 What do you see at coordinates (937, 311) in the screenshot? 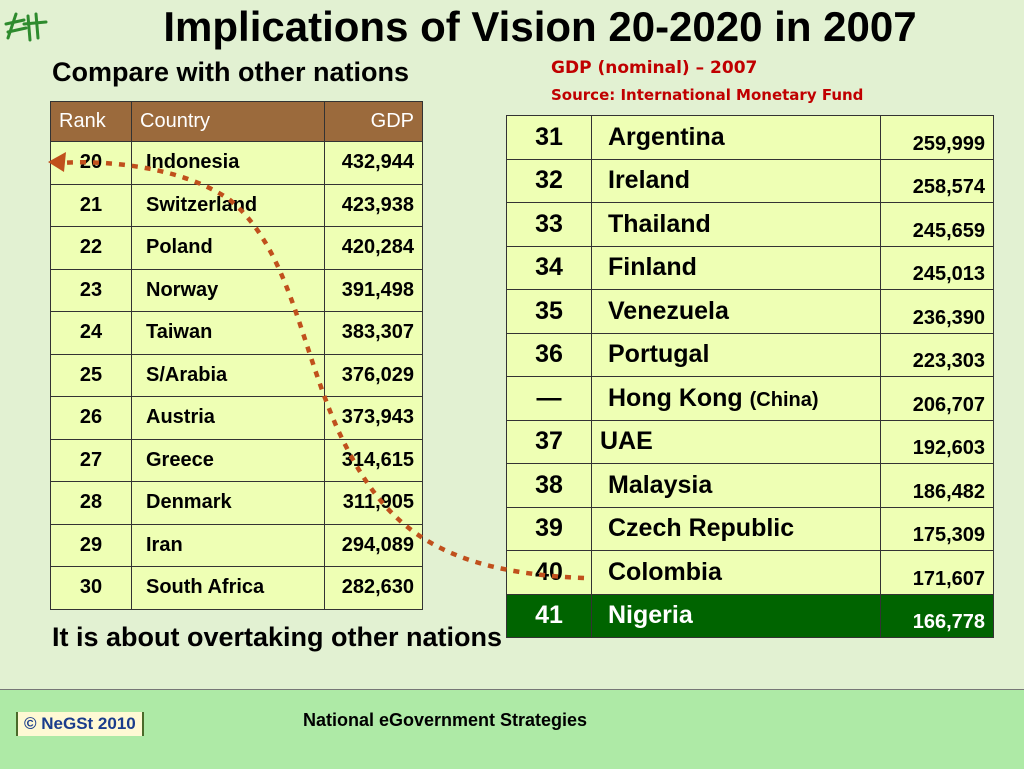
I see `gdp-cell: 236,390` at bounding box center [937, 311].